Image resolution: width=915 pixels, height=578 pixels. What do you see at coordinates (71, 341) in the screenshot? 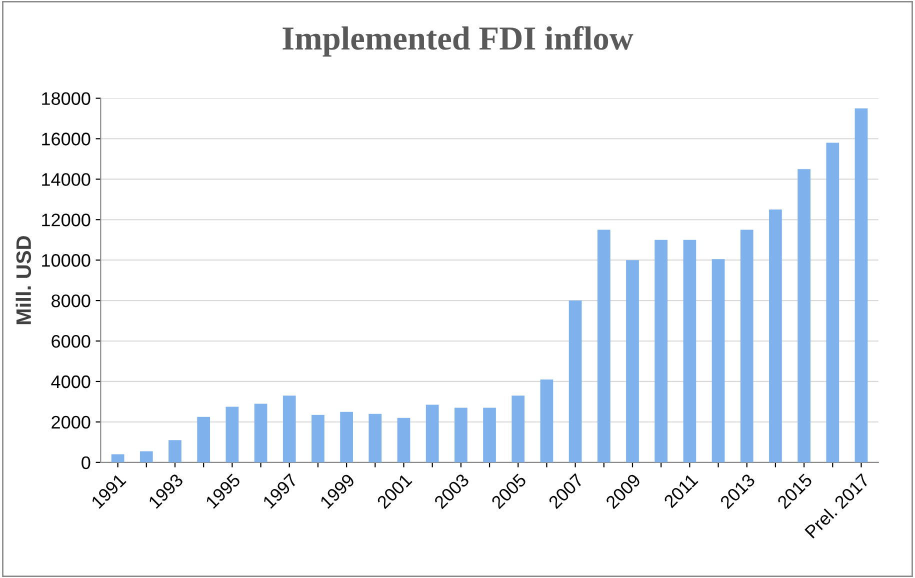
I see `y-tick-label: 6000` at bounding box center [71, 341].